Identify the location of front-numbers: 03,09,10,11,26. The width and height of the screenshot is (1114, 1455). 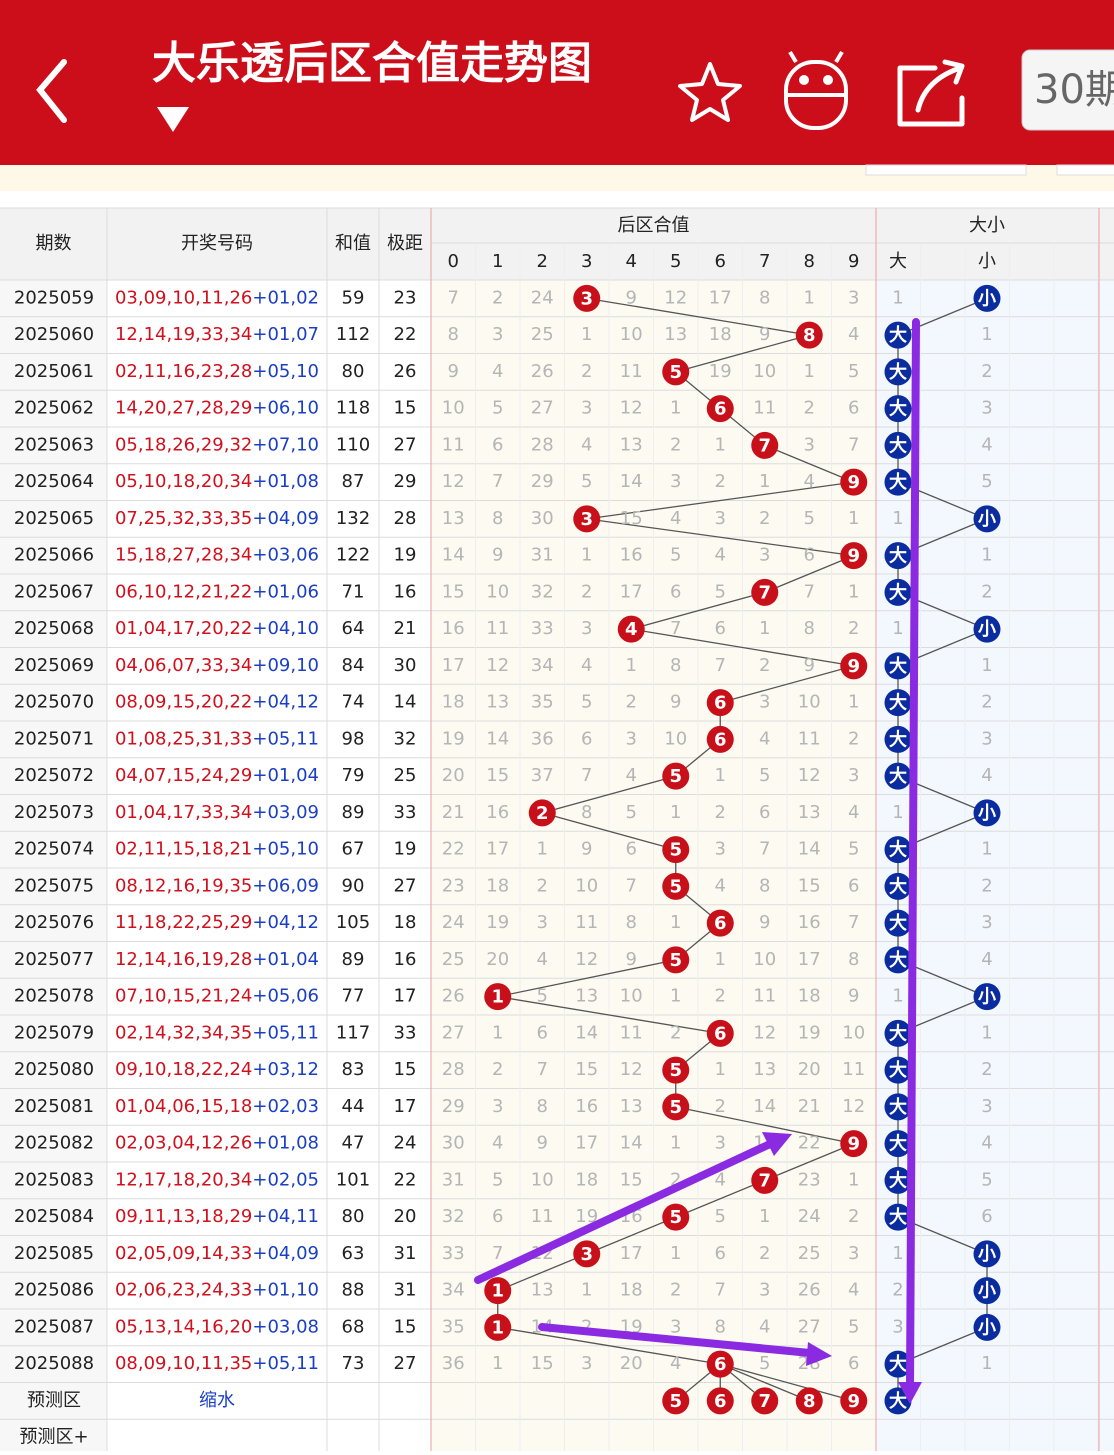
(183, 297).